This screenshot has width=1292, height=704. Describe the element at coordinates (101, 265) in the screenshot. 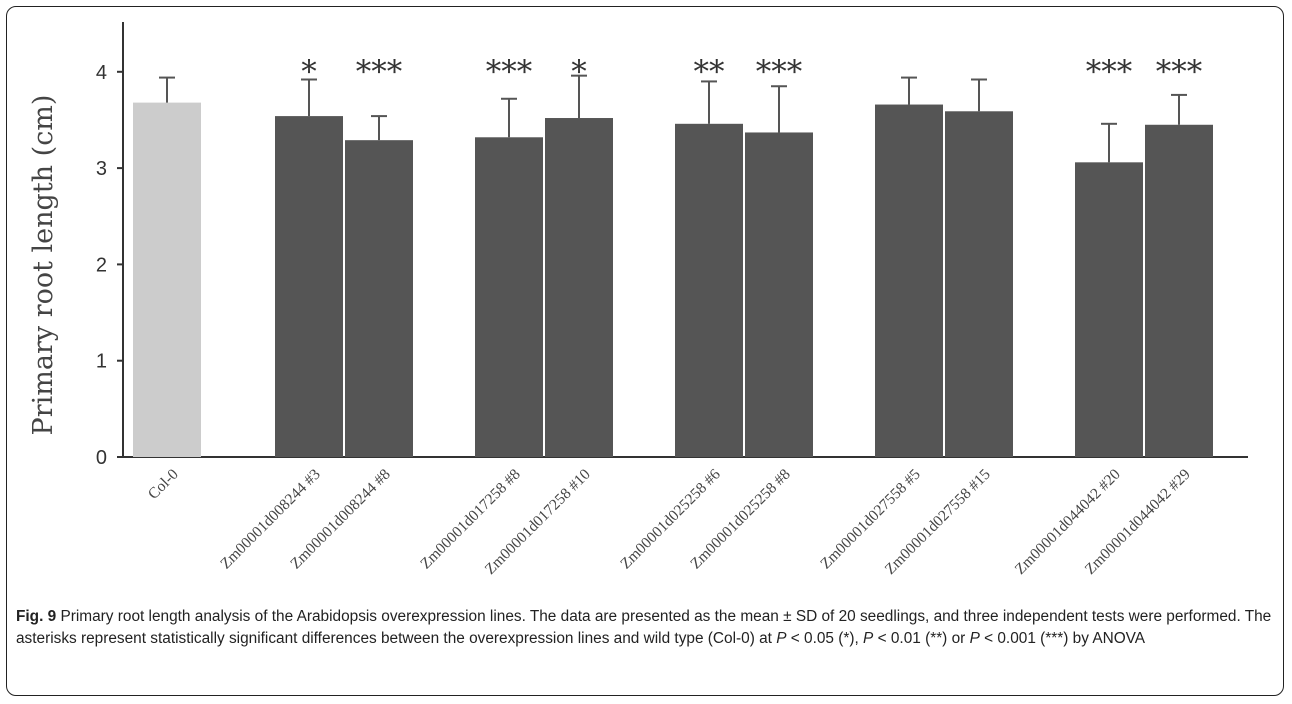

I see `y-tick-label: 2` at that location.